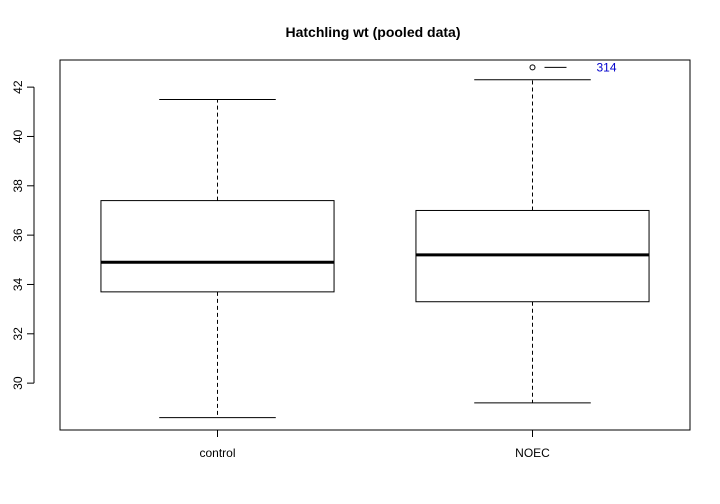 This screenshot has width=720, height=504. What do you see at coordinates (374, 445) in the screenshot?
I see `x-axis: control NOEC` at bounding box center [374, 445].